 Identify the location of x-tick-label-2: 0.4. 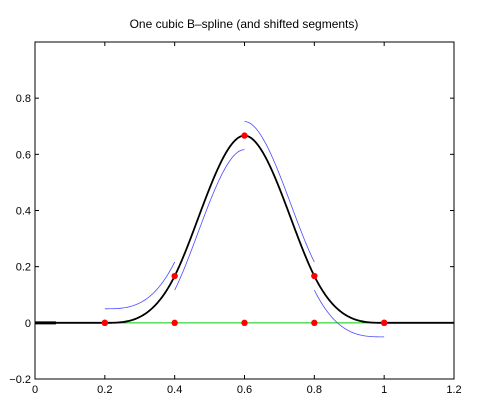
(174, 390).